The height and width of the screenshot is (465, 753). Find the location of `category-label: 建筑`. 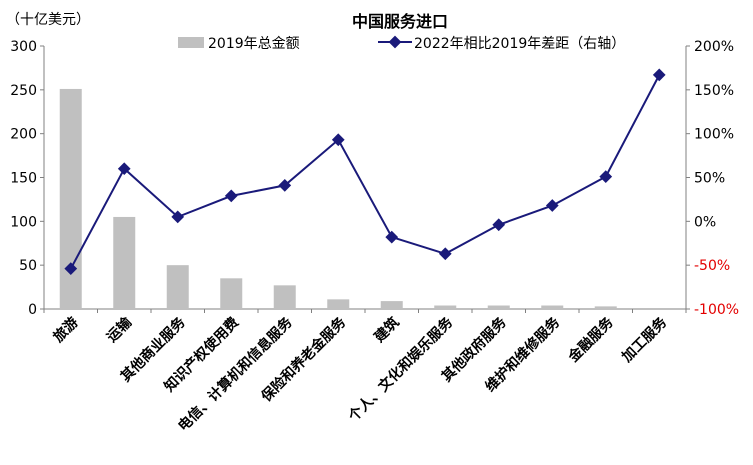

category-label: 建筑 is located at coordinates (387, 330).